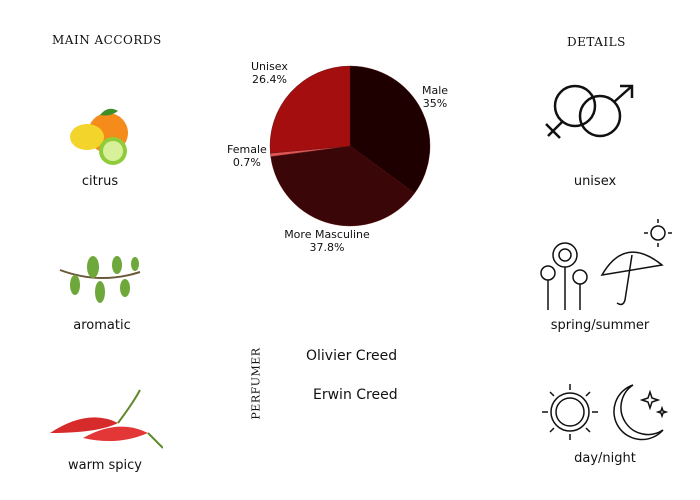 Image resolution: width=700 pixels, height=500 pixels. Describe the element at coordinates (606, 264) in the screenshot. I see `flowers-umbrella-sun-icon` at that location.